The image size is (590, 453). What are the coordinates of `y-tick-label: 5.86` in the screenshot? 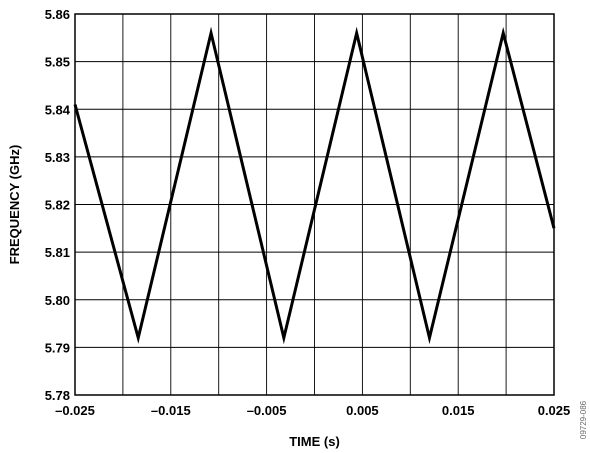 It's located at (57, 14).